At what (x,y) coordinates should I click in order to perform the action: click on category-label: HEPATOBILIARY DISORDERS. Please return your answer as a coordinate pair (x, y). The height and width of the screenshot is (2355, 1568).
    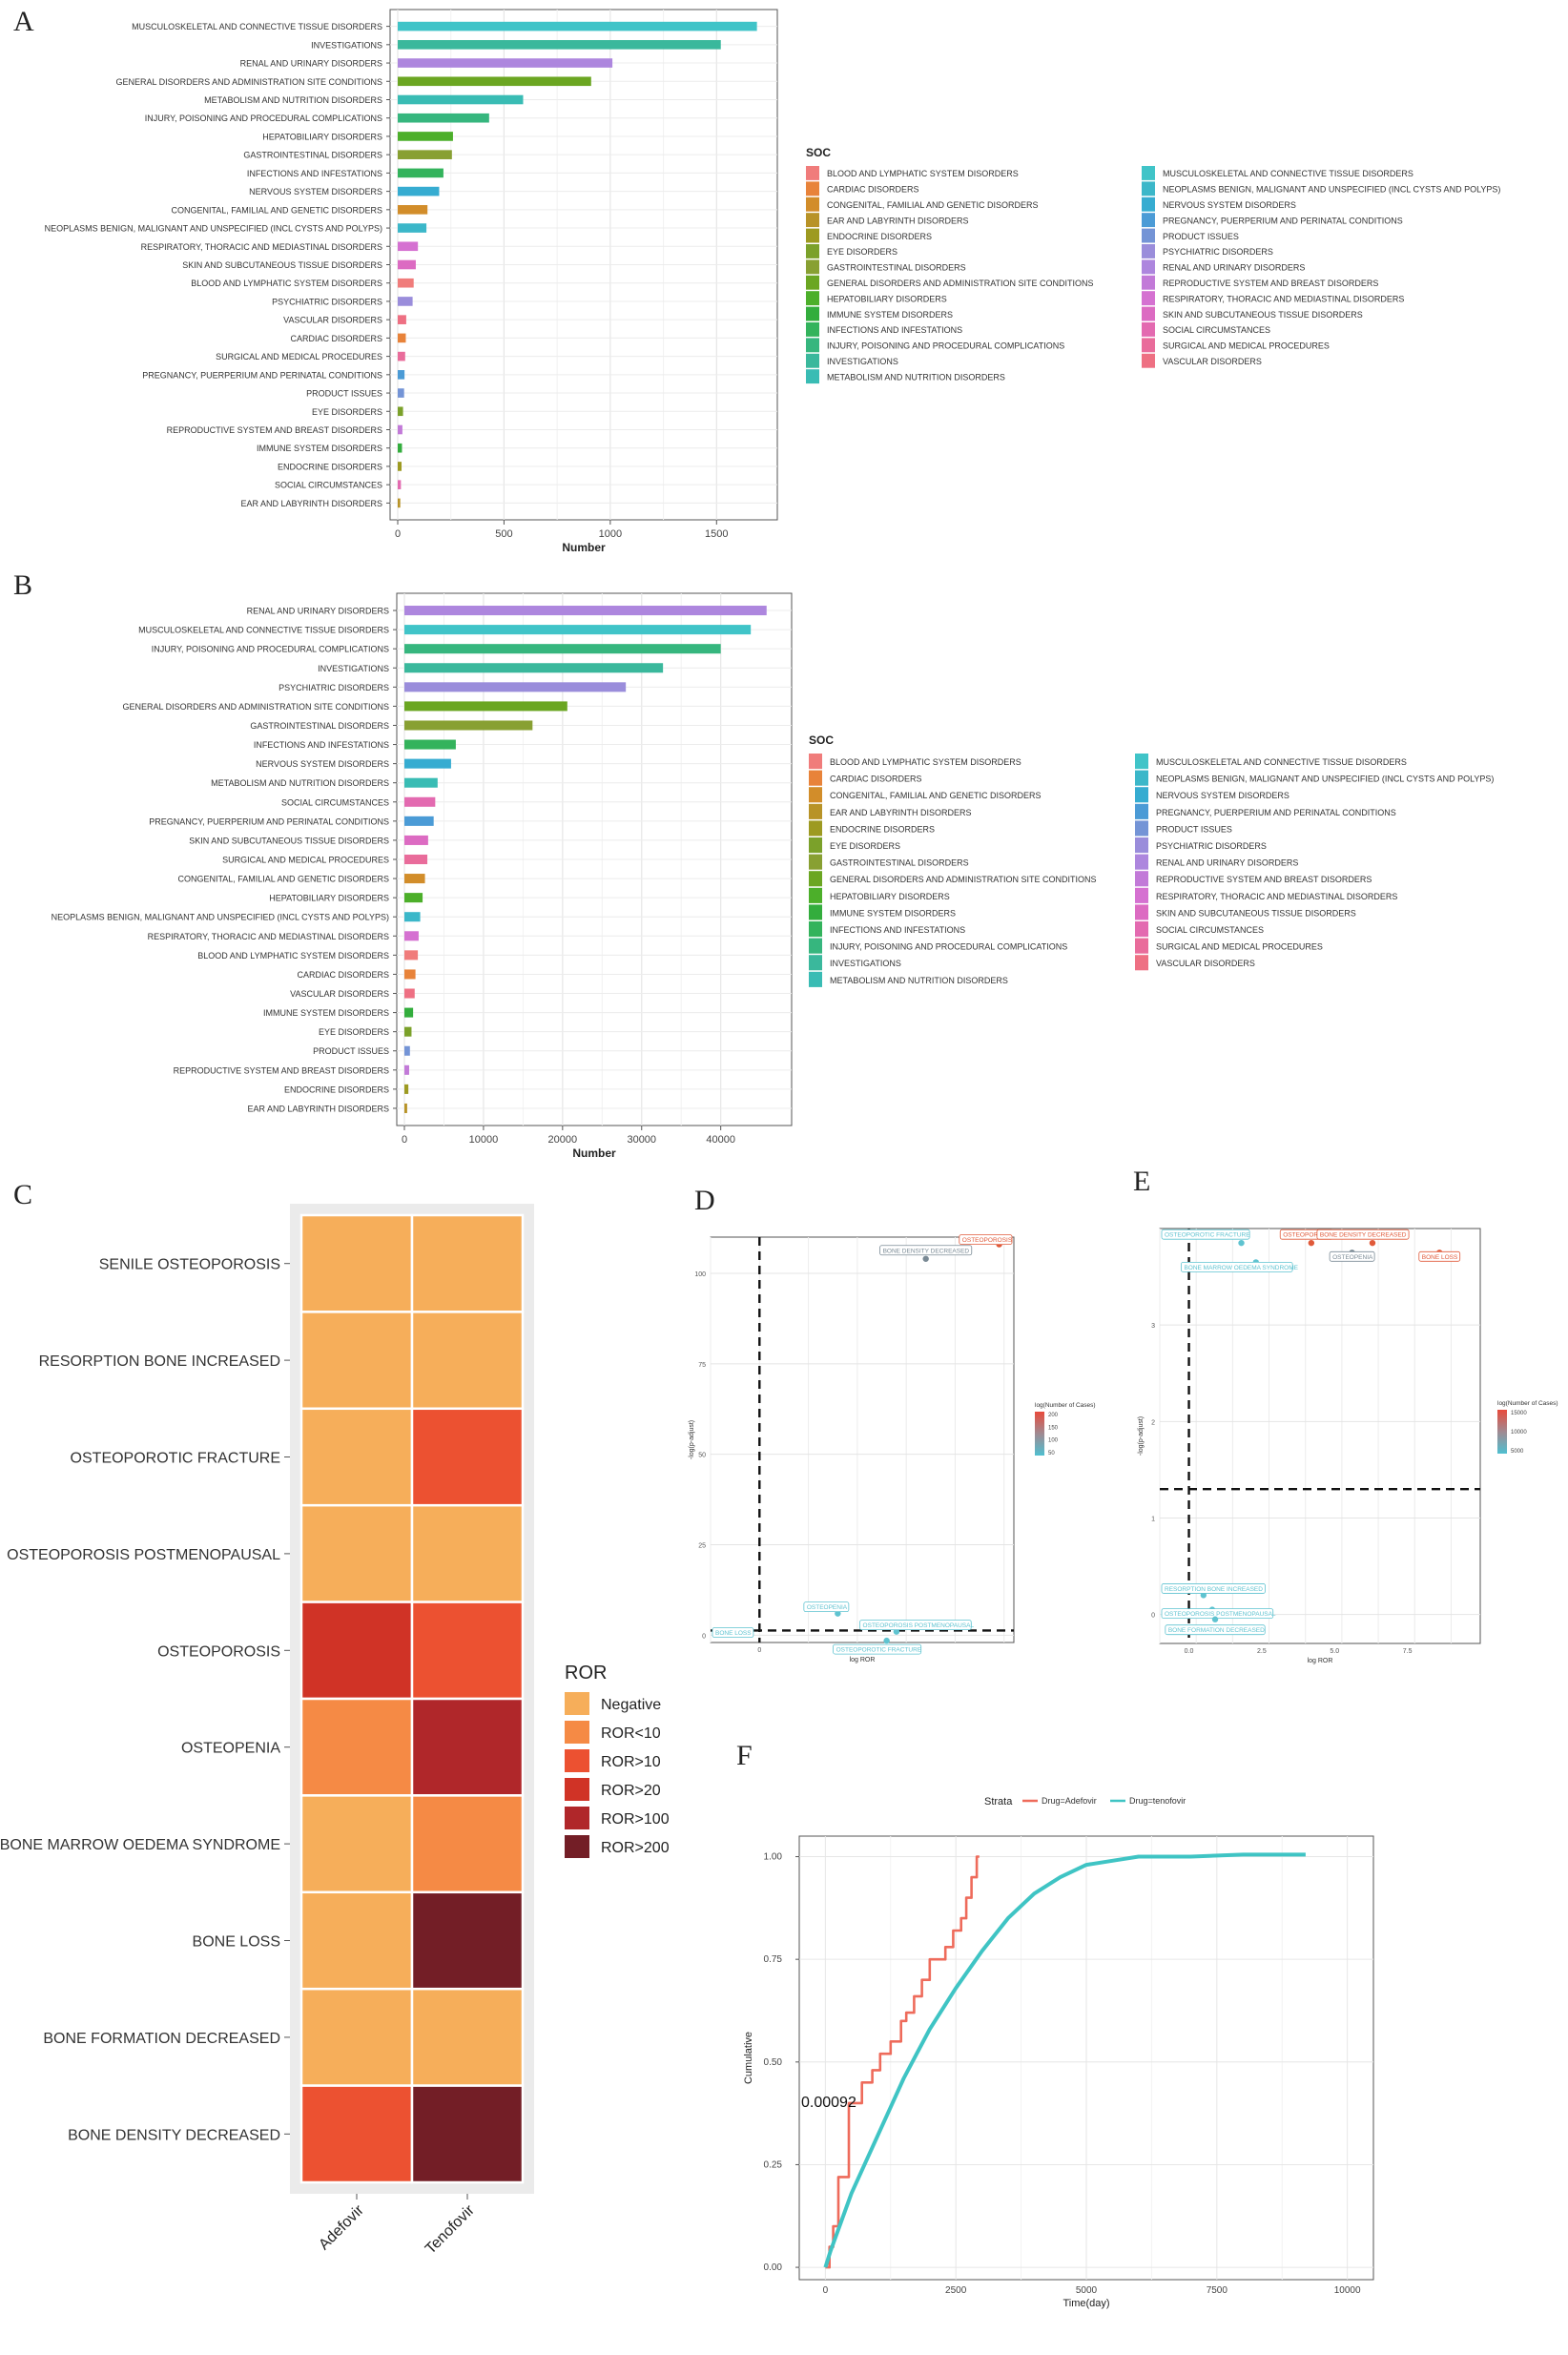
    Looking at the image, I should click on (329, 898).